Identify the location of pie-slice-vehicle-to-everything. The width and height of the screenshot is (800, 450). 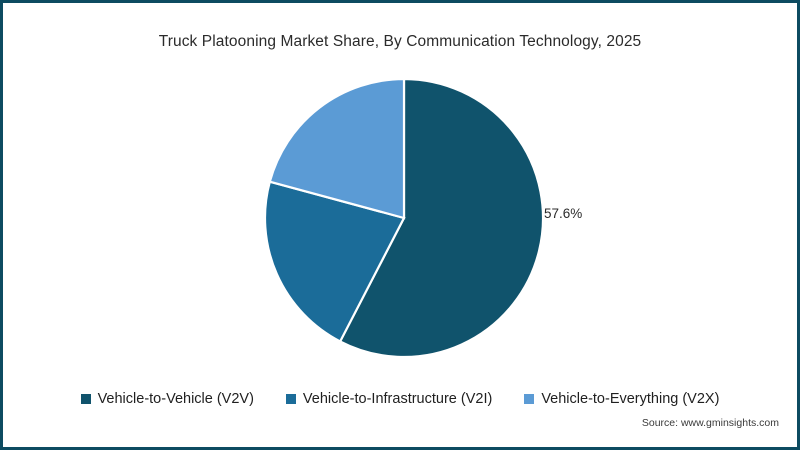
(337, 148).